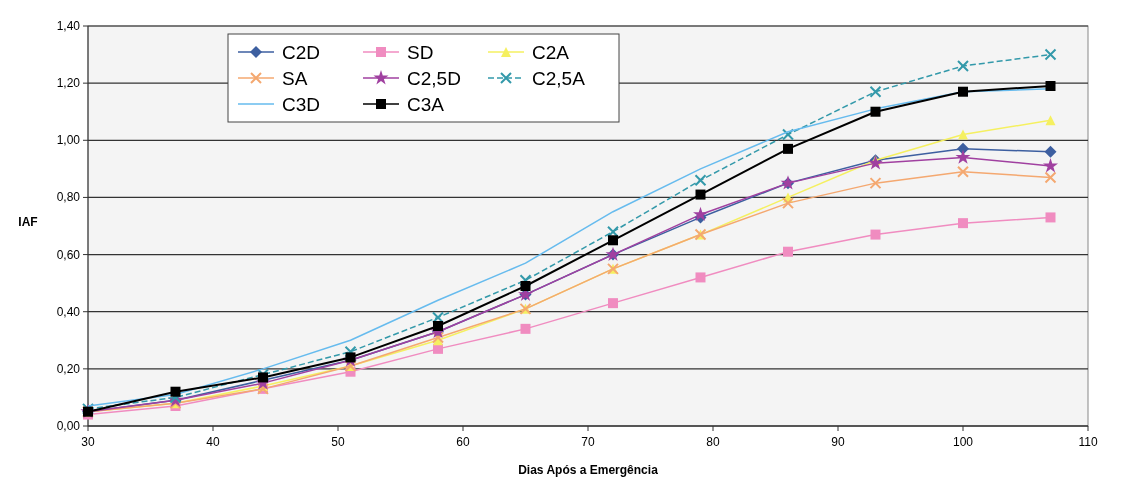 This screenshot has width=1122, height=499. I want to click on y-tick-label: 0,60, so click(68, 254).